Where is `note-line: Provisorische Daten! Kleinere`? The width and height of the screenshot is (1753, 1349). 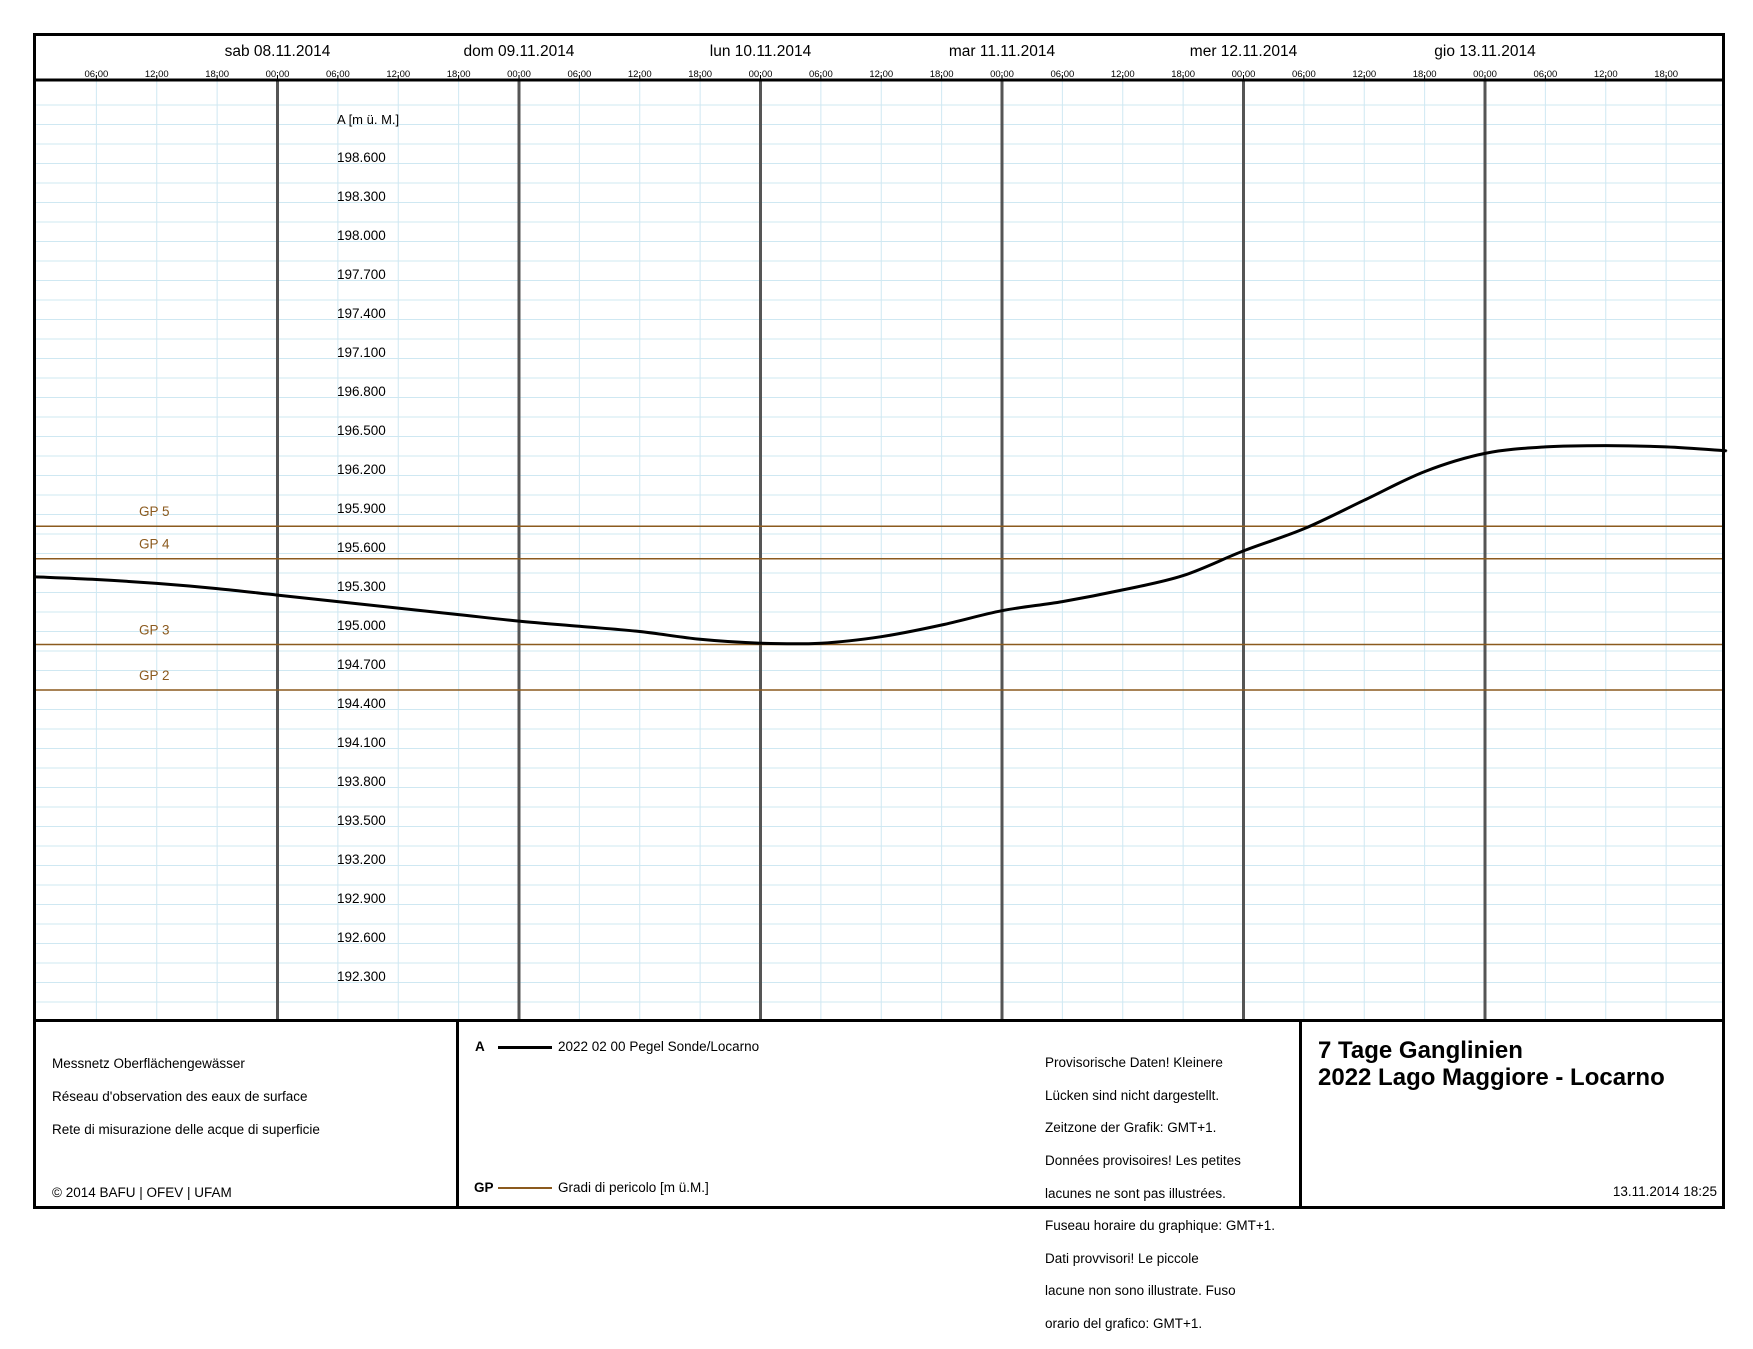
note-line: Provisorische Daten! Kleinere is located at coordinates (1134, 1063).